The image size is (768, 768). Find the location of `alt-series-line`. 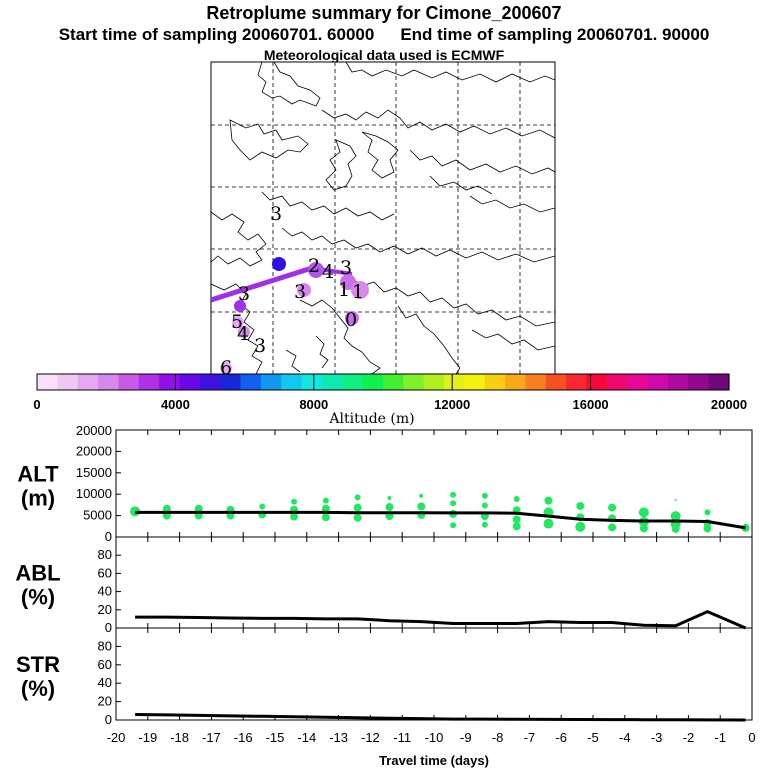

alt-series-line is located at coordinates (440, 520).